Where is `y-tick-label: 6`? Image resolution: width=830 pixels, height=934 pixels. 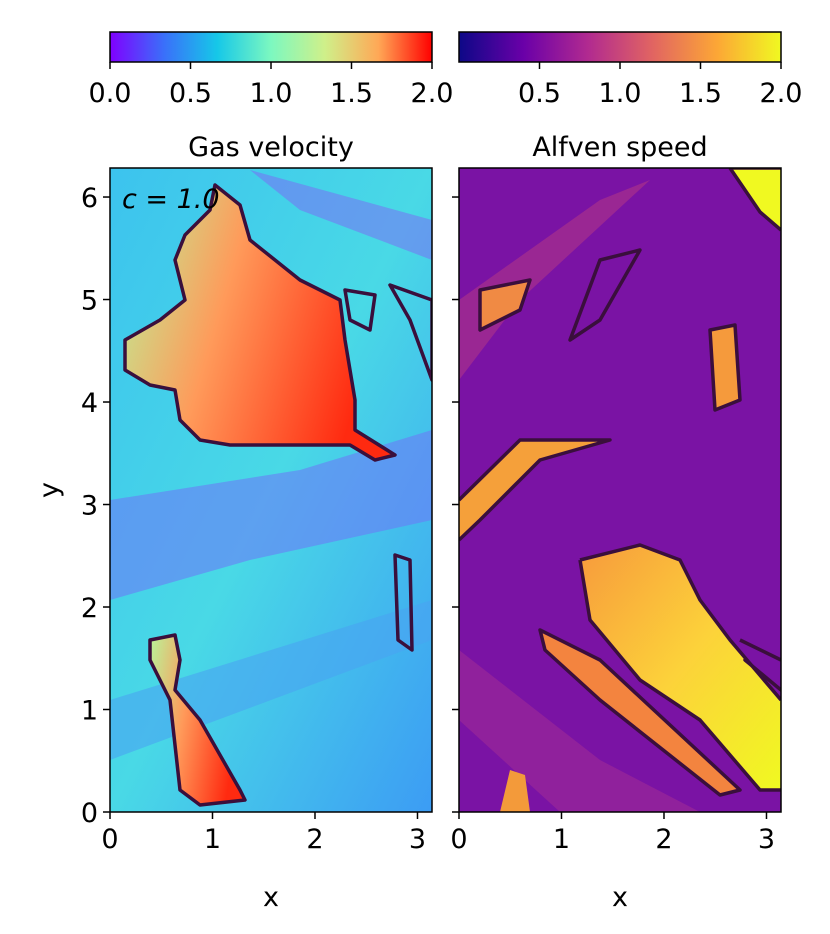
y-tick-label: 6 is located at coordinates (89, 198).